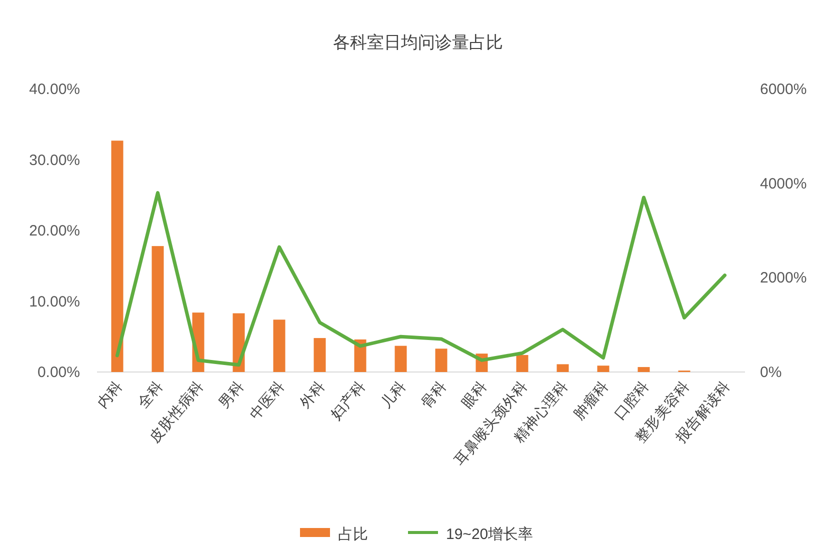 This screenshot has width=836, height=558. Describe the element at coordinates (394, 395) in the screenshot. I see `x-tick-label: 儿科` at that location.